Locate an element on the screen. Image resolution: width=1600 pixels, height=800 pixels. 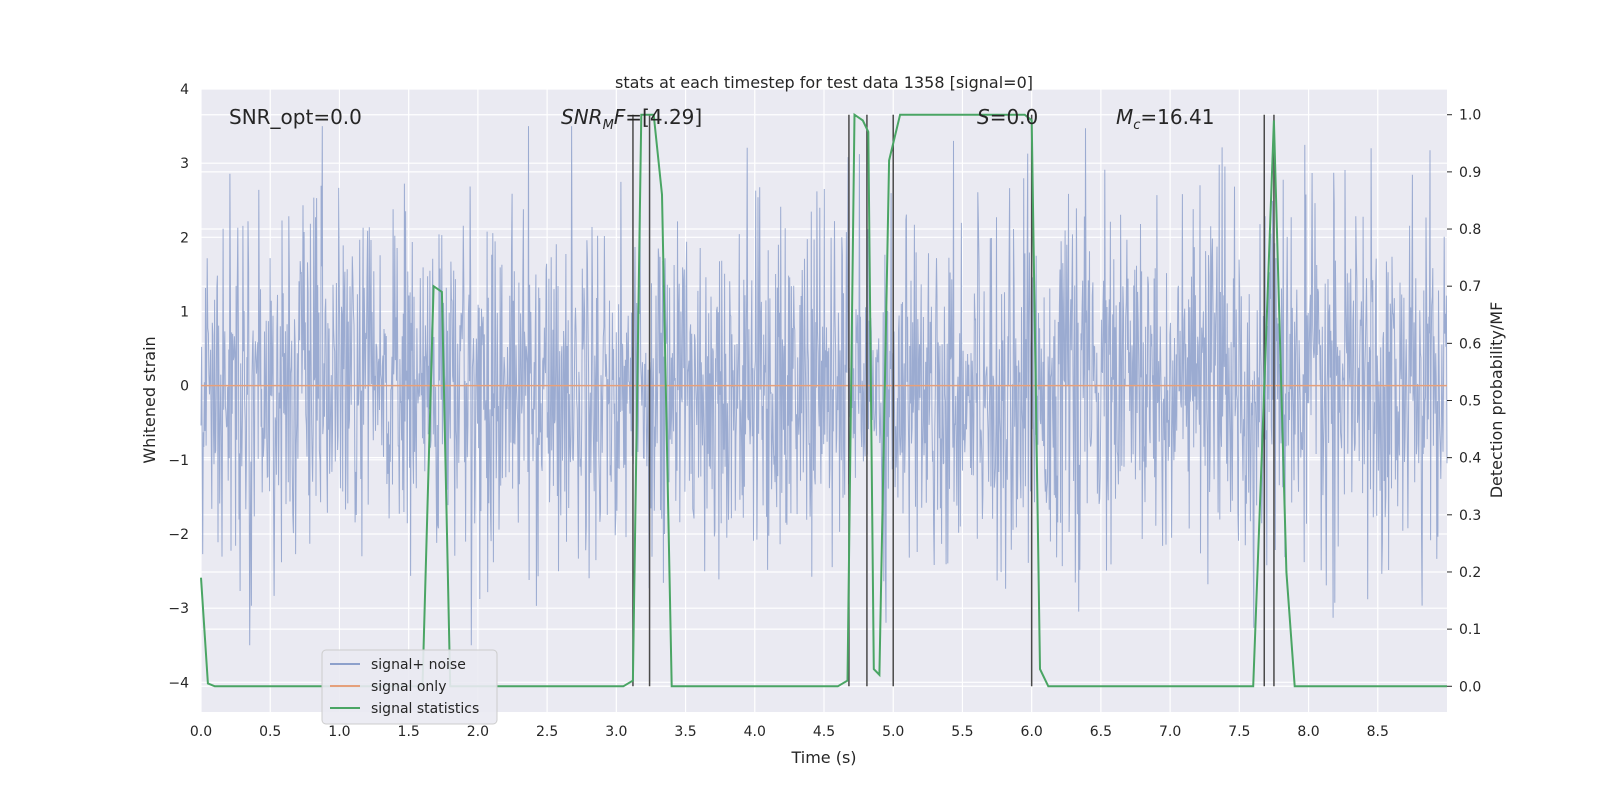
annotation-snr-mf-subscript: M is located at coordinates (608, 125).